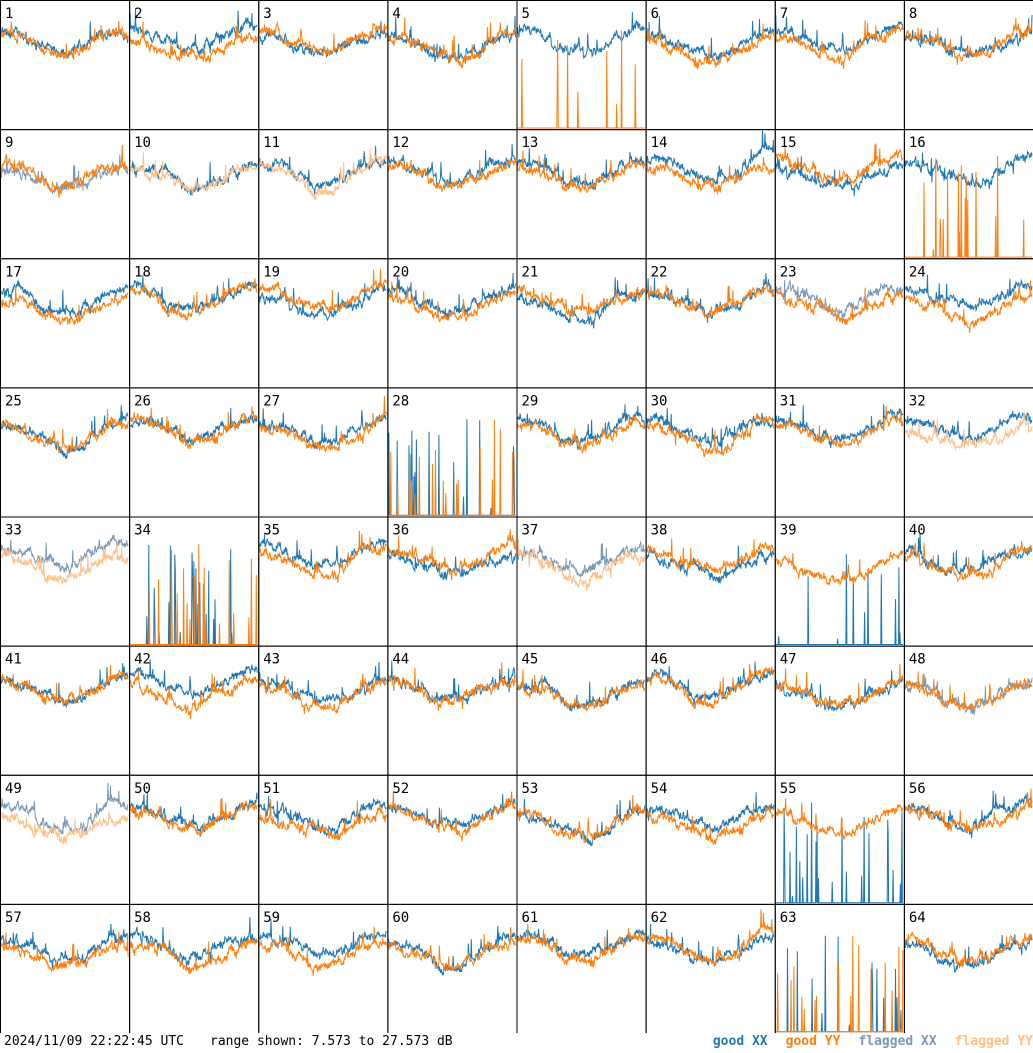  Describe the element at coordinates (839, 323) in the screenshot. I see `panel-23: 23` at that location.